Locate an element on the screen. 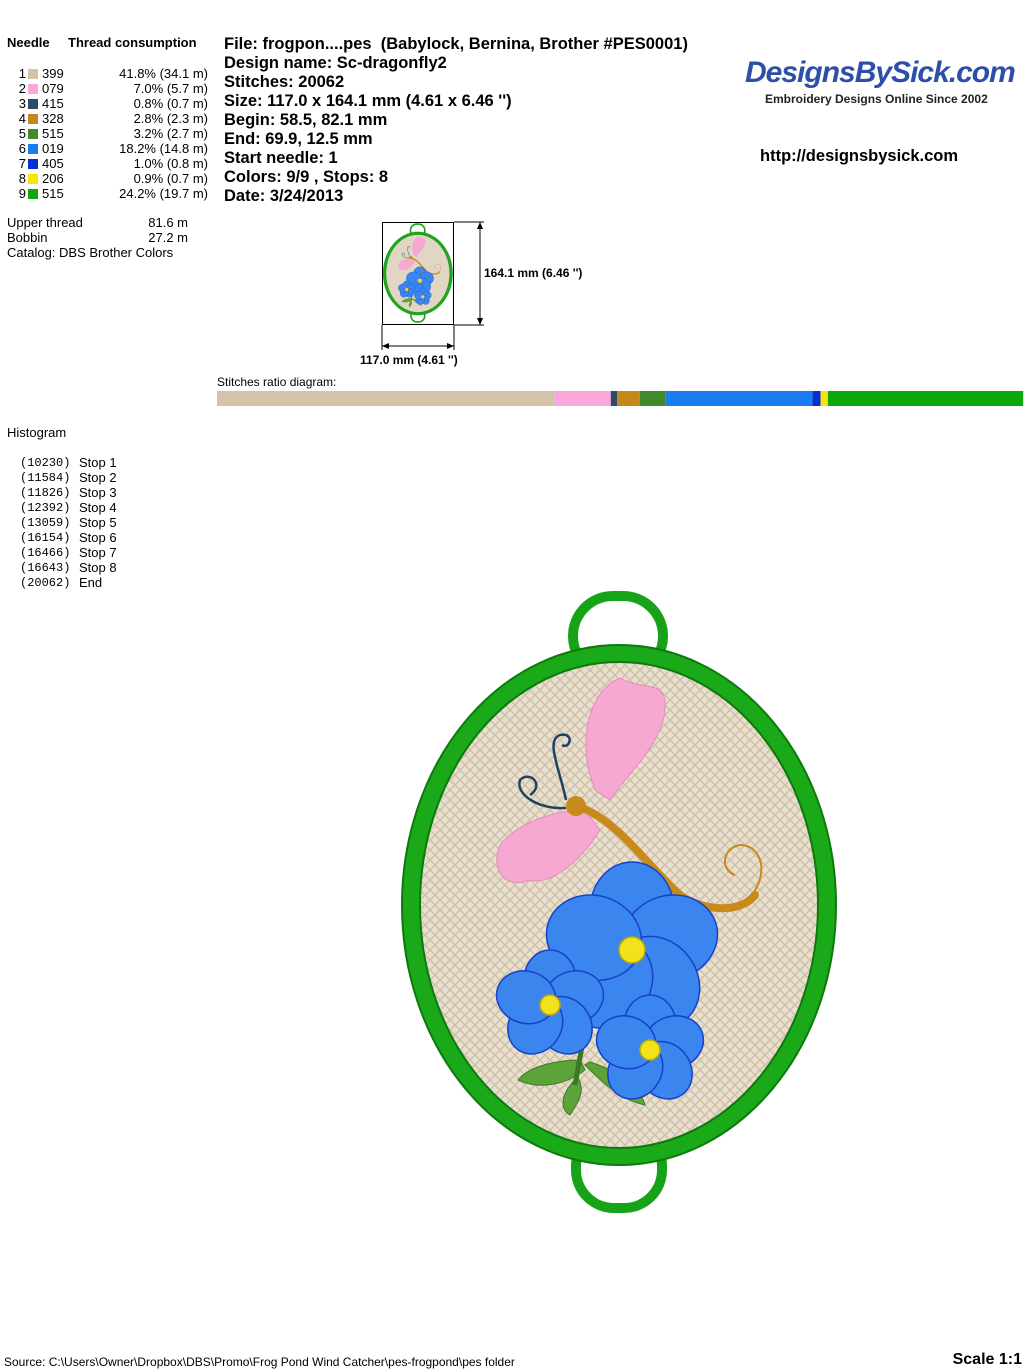 The width and height of the screenshot is (1024, 1370). width-label: 117.0 mm (4.61 '') is located at coordinates (409, 360).